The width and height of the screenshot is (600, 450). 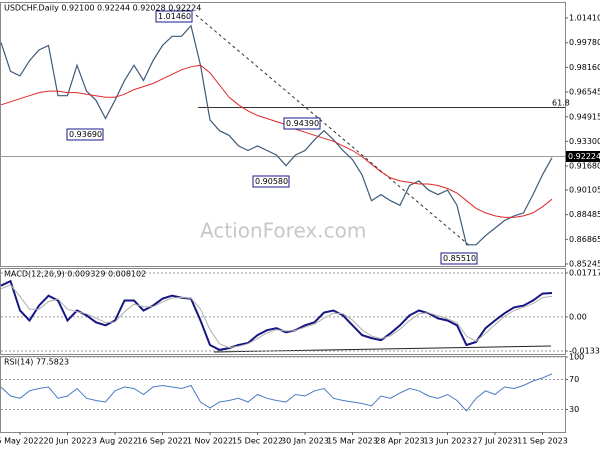 I want to click on rsi-title: RSI(14) 77.5823, so click(x=36, y=362).